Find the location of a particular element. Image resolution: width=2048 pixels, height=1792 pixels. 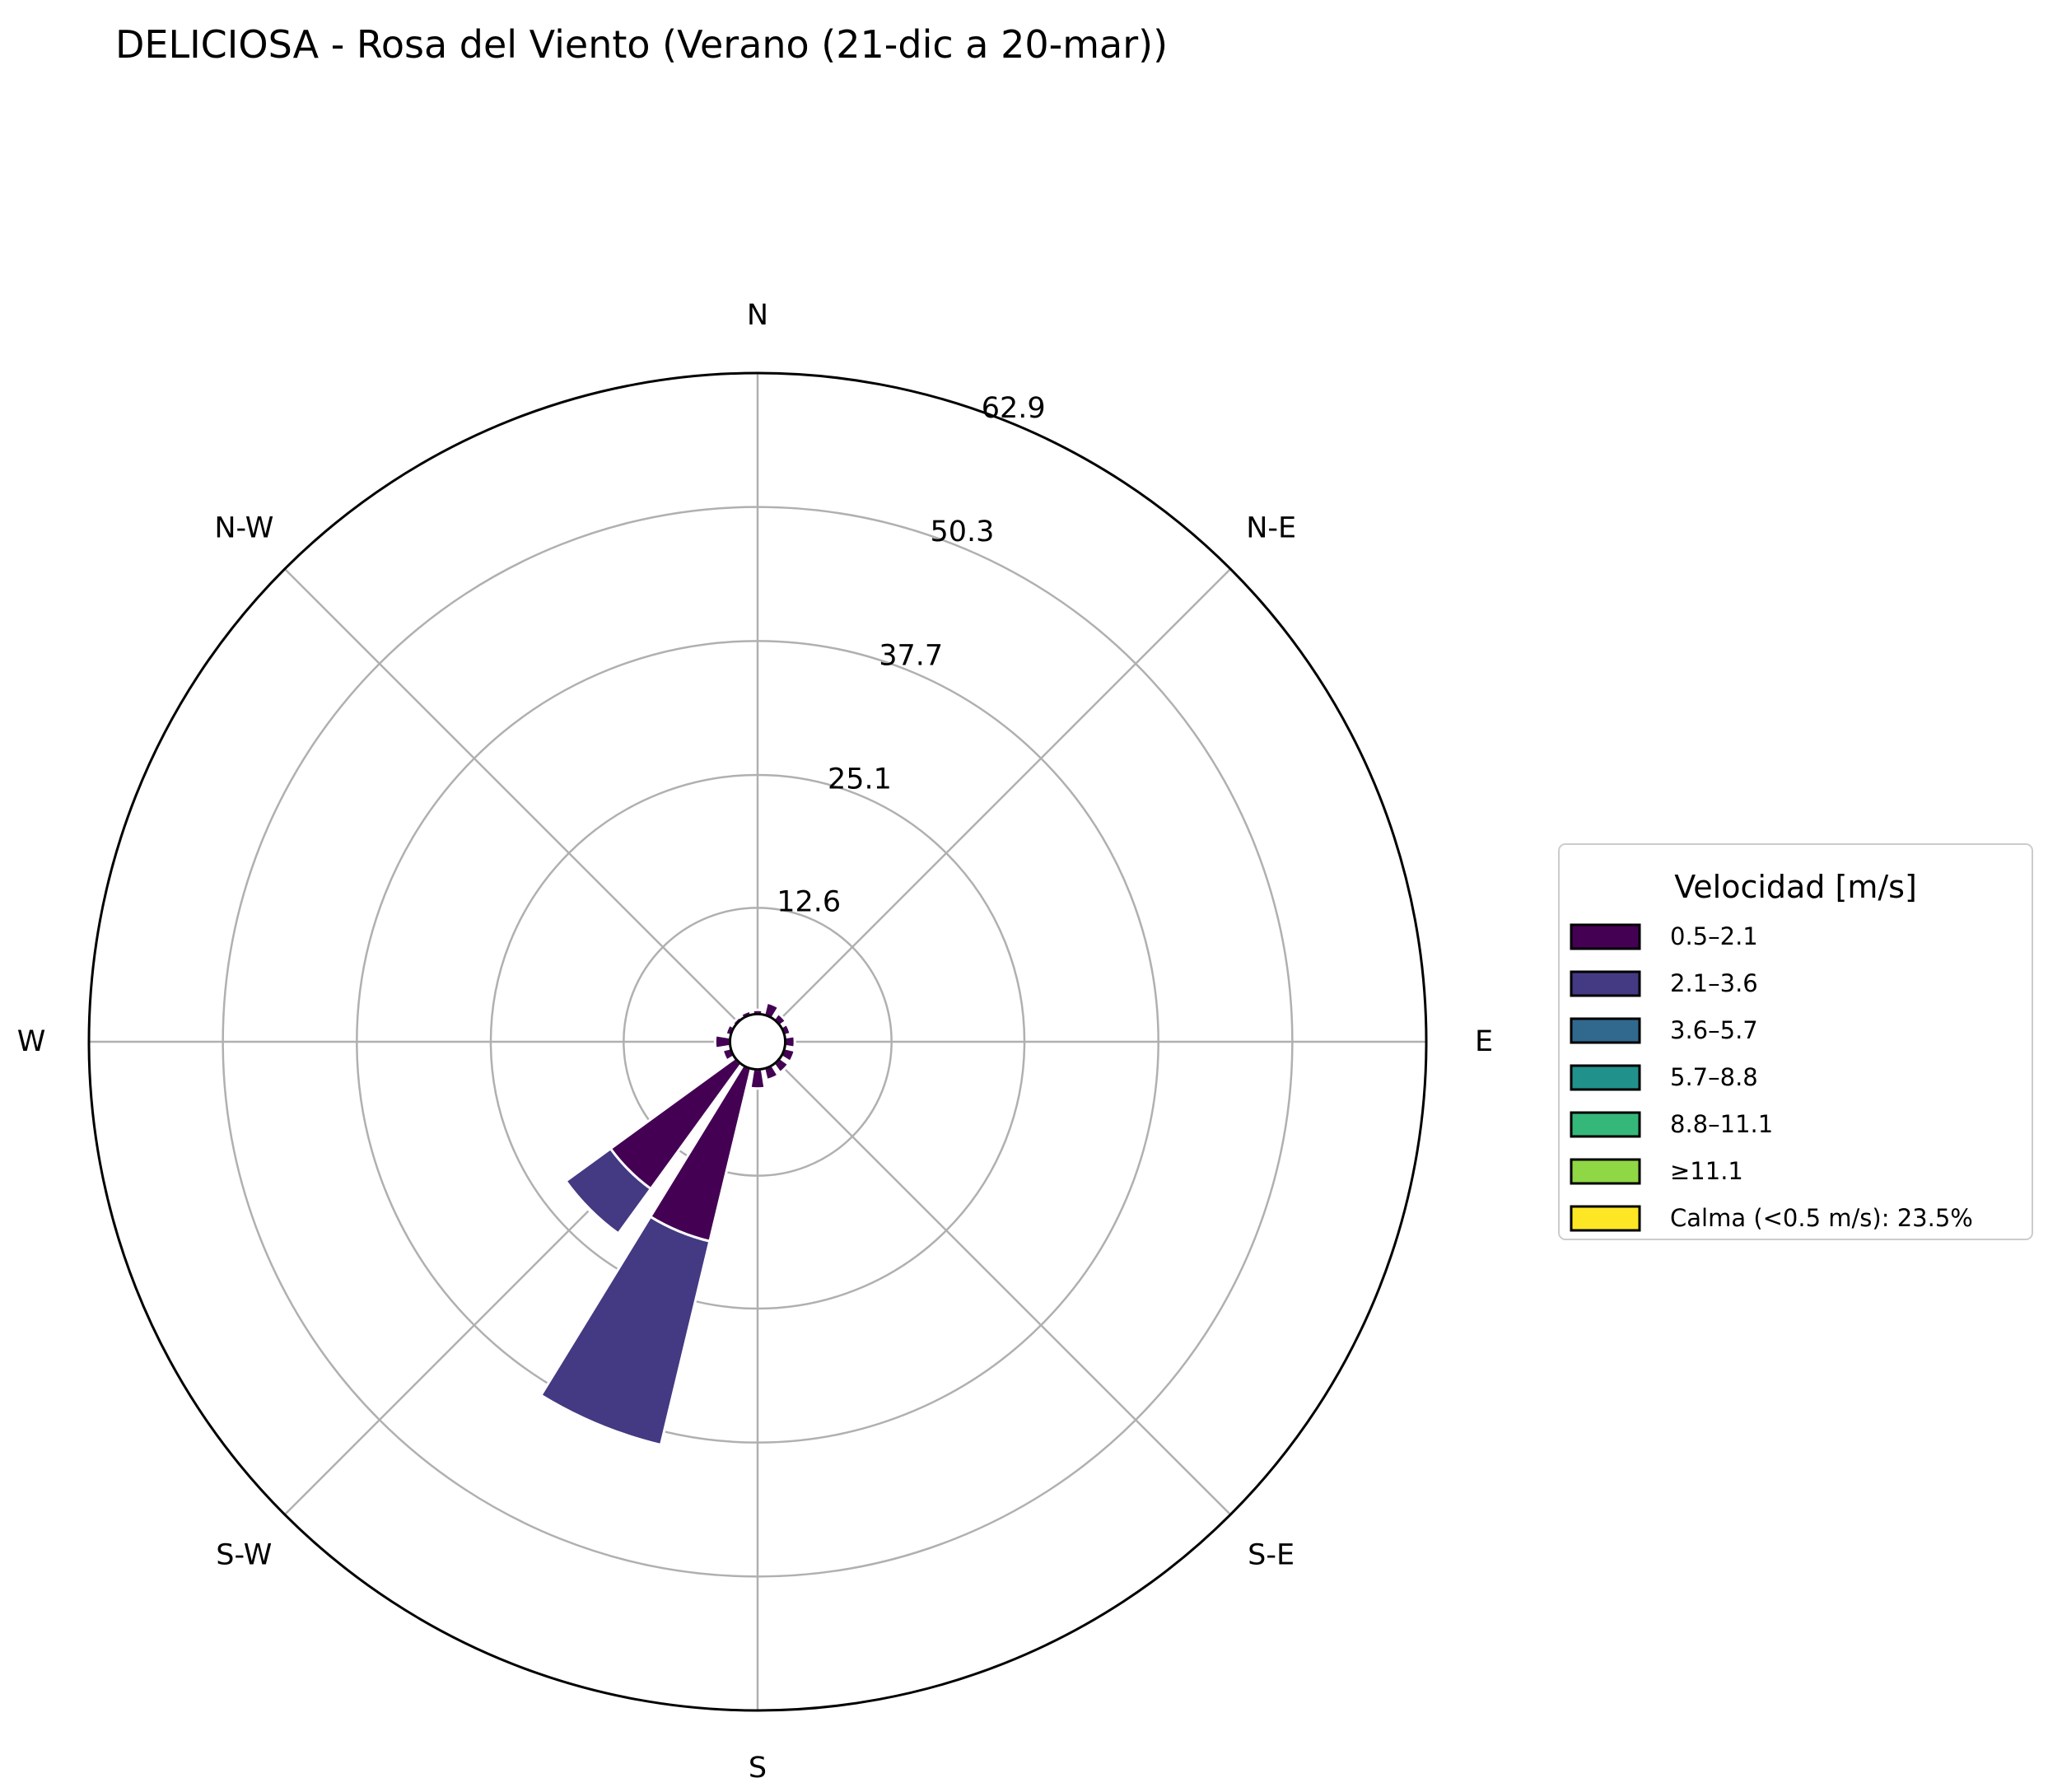

direction-label: E is located at coordinates (1484, 1041).